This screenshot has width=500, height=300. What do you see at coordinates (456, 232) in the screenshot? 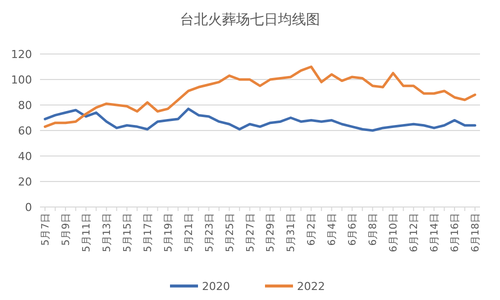
I see `x-tick-label: 6月16日` at bounding box center [456, 232].